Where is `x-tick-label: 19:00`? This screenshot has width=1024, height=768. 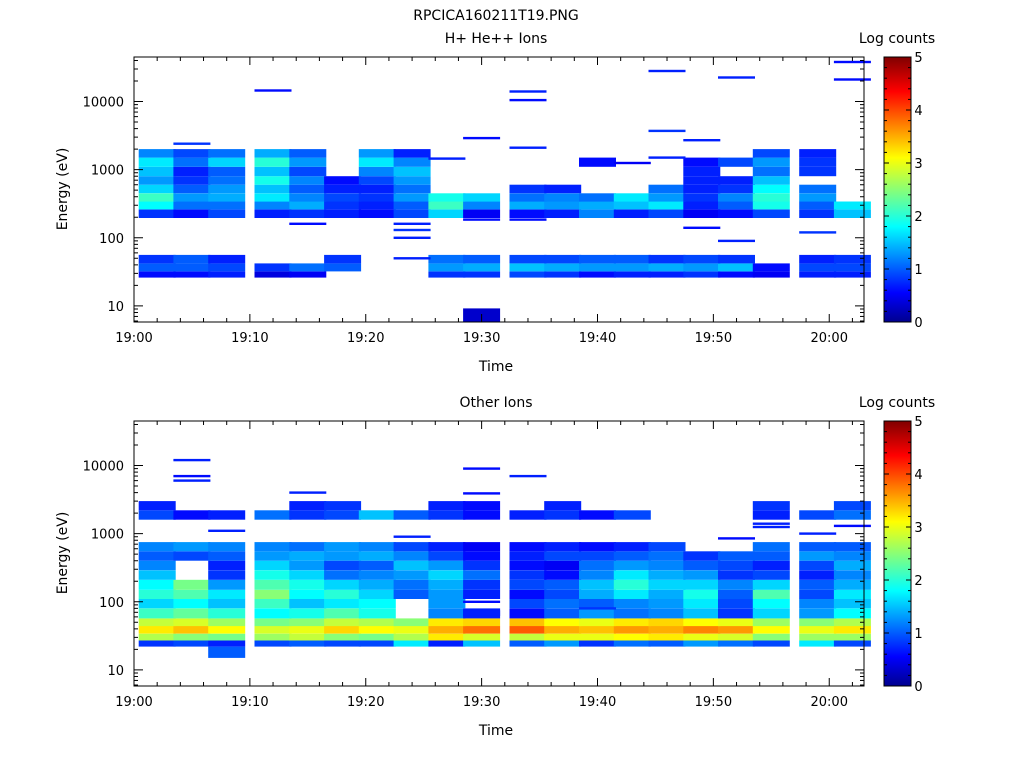 x-tick-label: 19:00 is located at coordinates (133, 338).